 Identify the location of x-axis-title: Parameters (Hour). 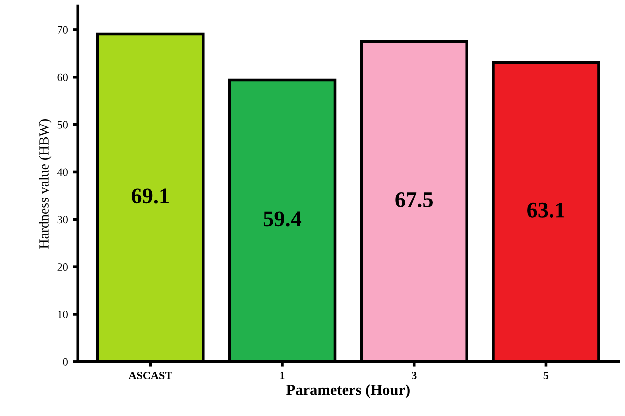
(348, 391).